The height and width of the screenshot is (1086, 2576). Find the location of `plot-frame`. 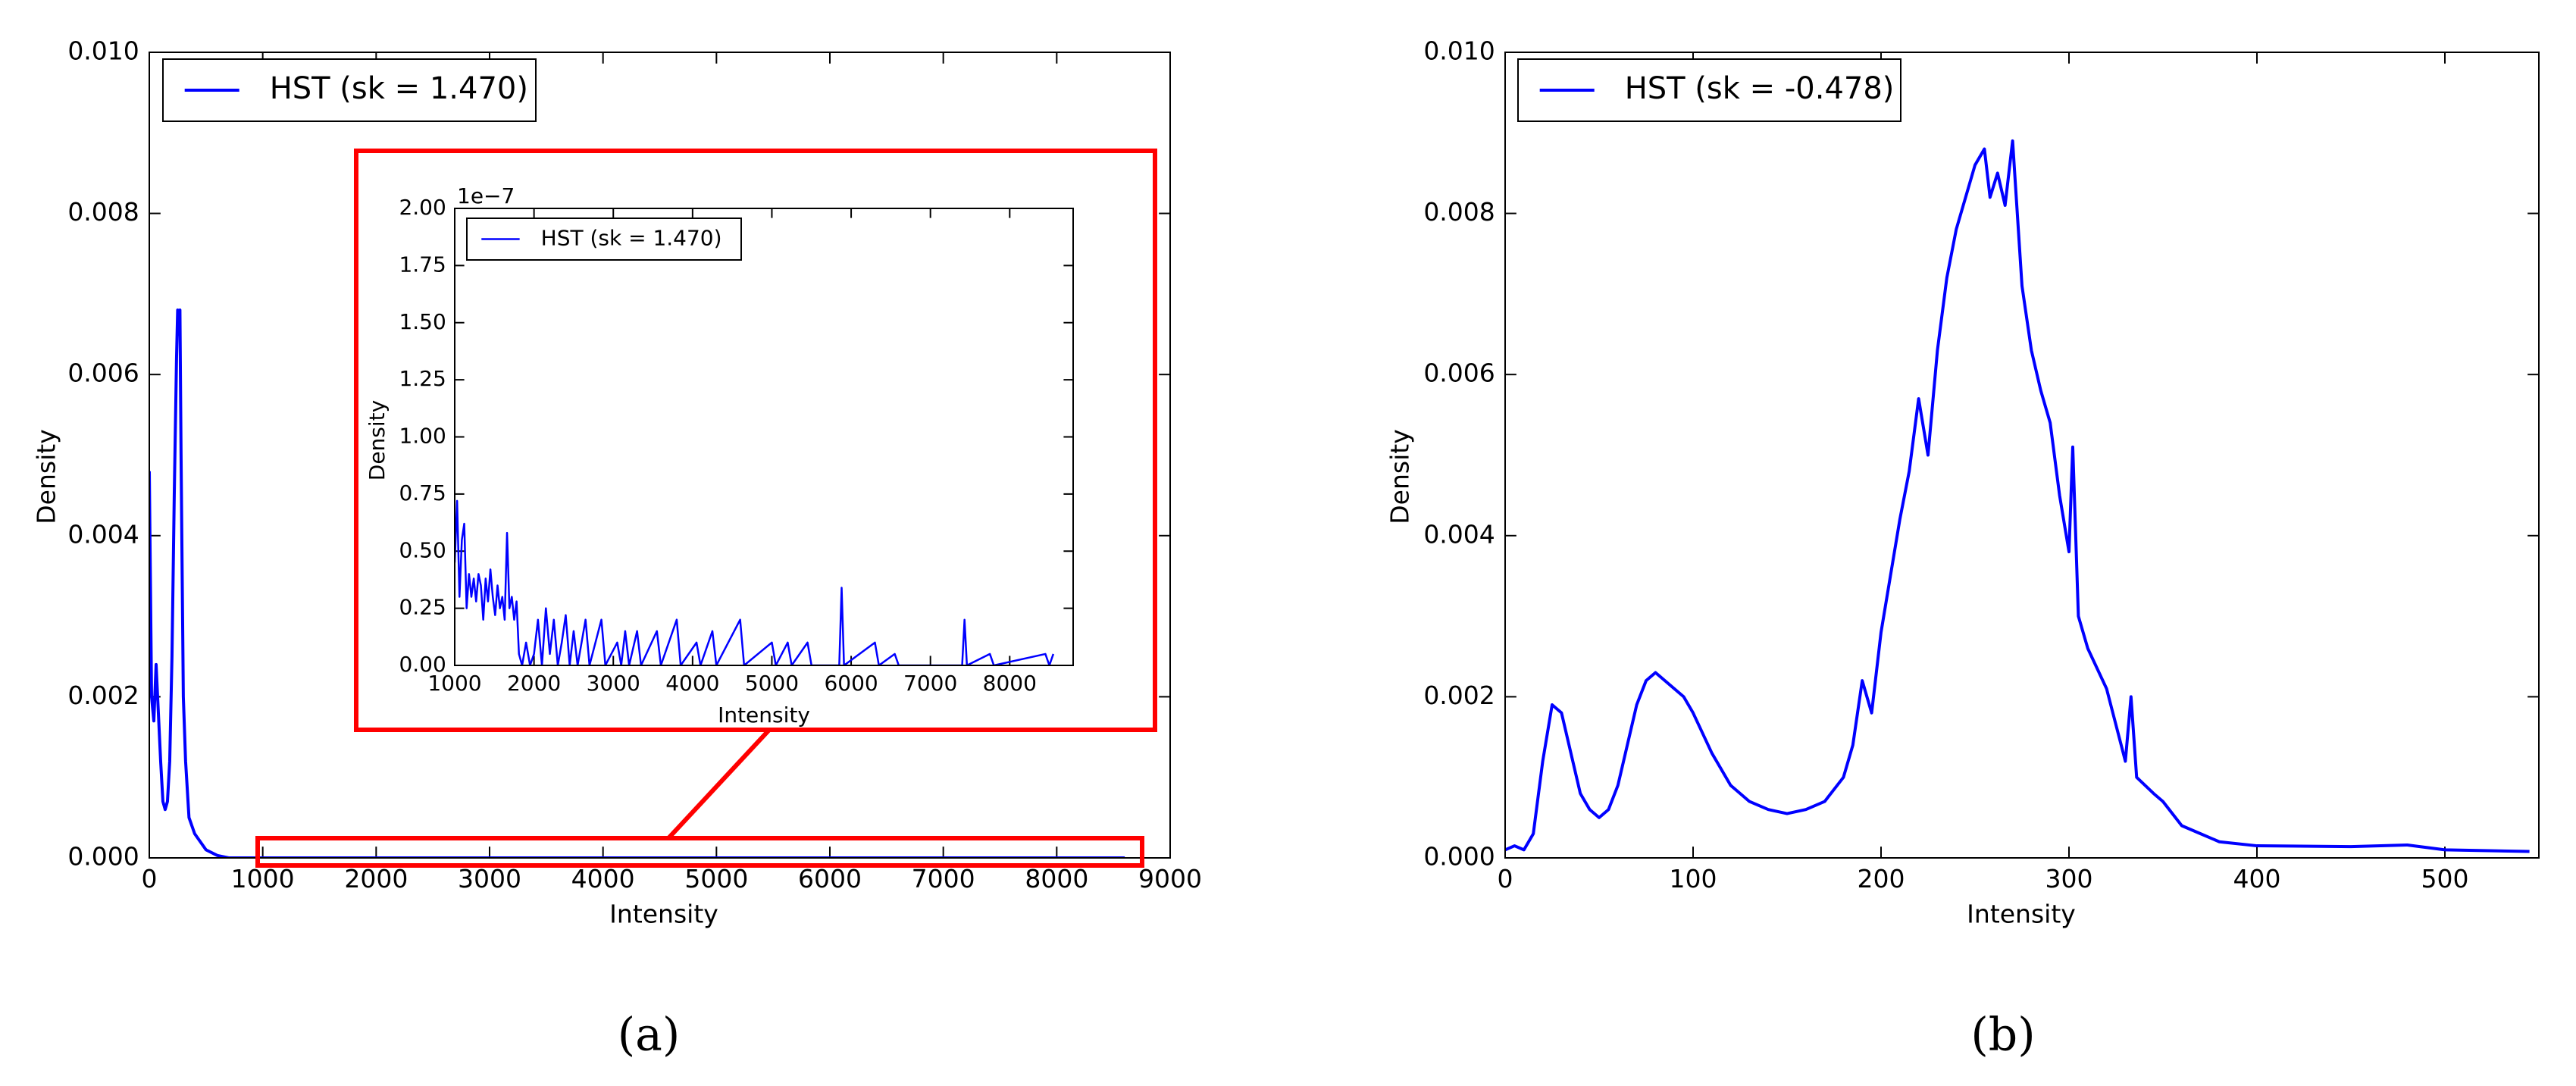

plot-frame is located at coordinates (764, 437).